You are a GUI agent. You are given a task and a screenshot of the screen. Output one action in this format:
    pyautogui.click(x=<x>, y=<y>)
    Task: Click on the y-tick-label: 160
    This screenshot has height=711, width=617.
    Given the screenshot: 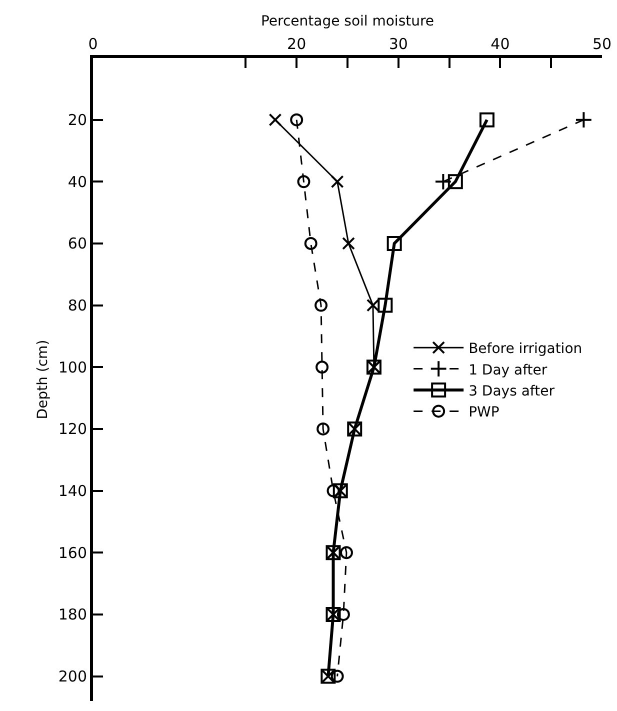 What is the action you would take?
    pyautogui.click(x=72, y=553)
    